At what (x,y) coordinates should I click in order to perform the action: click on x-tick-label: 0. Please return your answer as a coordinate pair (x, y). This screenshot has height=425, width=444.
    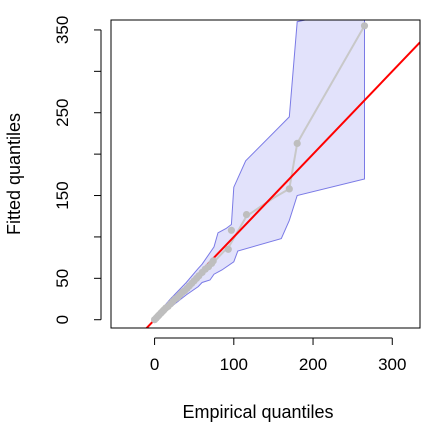
    Looking at the image, I should click on (154, 364).